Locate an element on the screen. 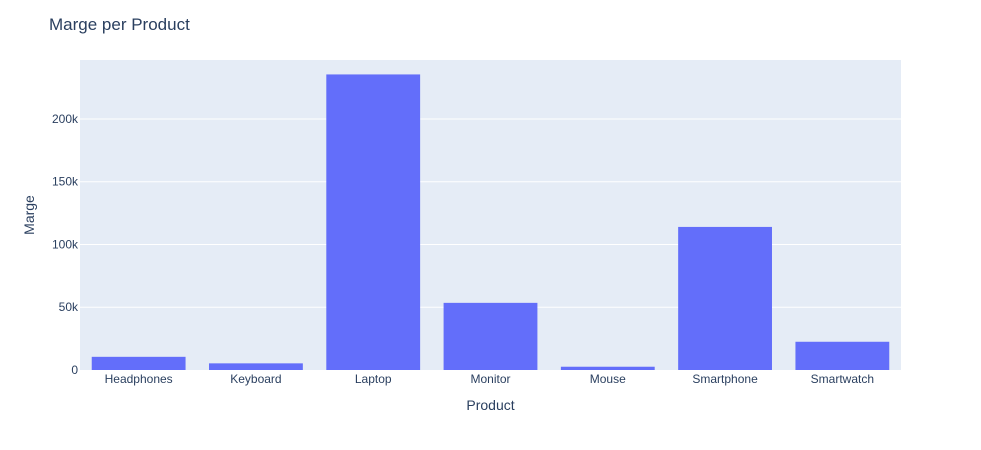 This screenshot has width=981, height=450. x-tick-label: Mouse is located at coordinates (608, 379).